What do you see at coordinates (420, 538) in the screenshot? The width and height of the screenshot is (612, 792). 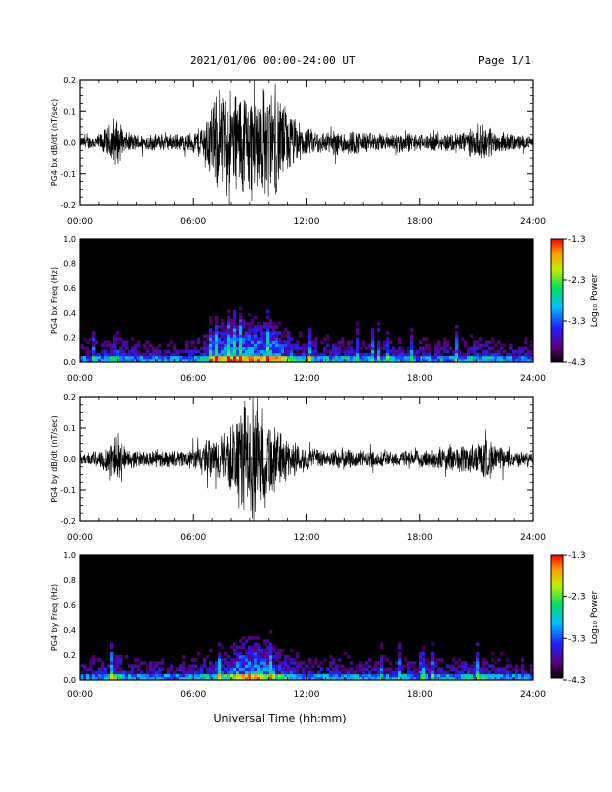 I see `x-tick-label: 18:00` at bounding box center [420, 538].